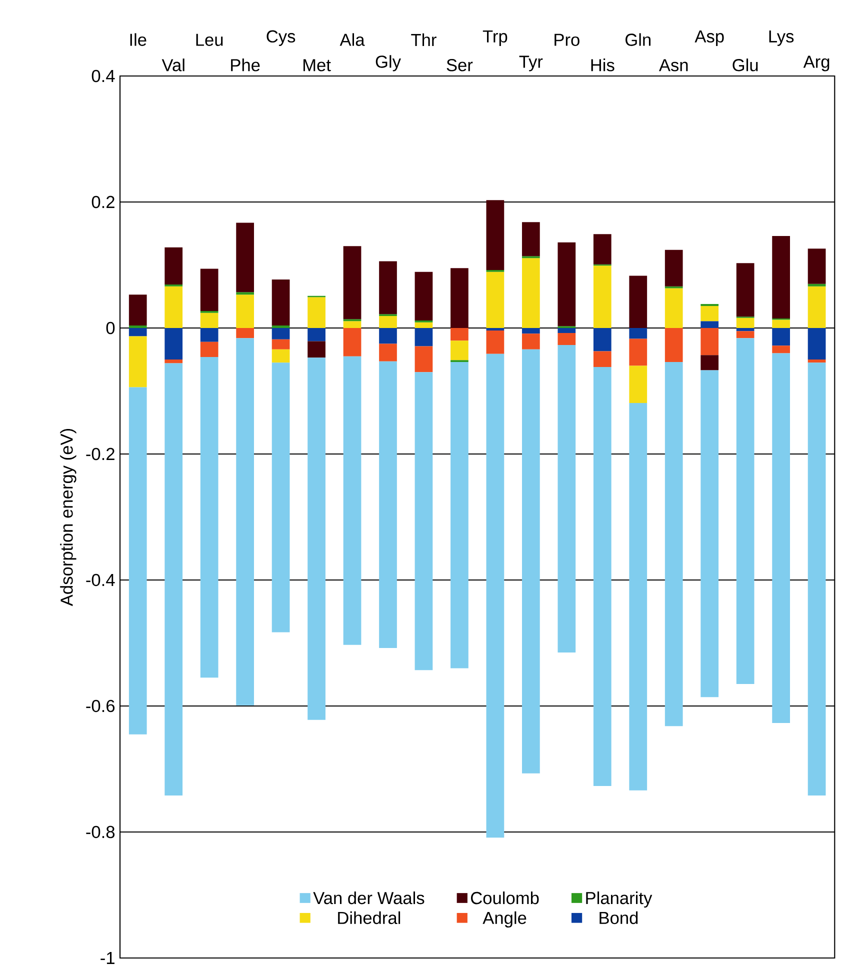  What do you see at coordinates (745, 65) in the screenshot?
I see `x-tick-label: Glu` at bounding box center [745, 65].